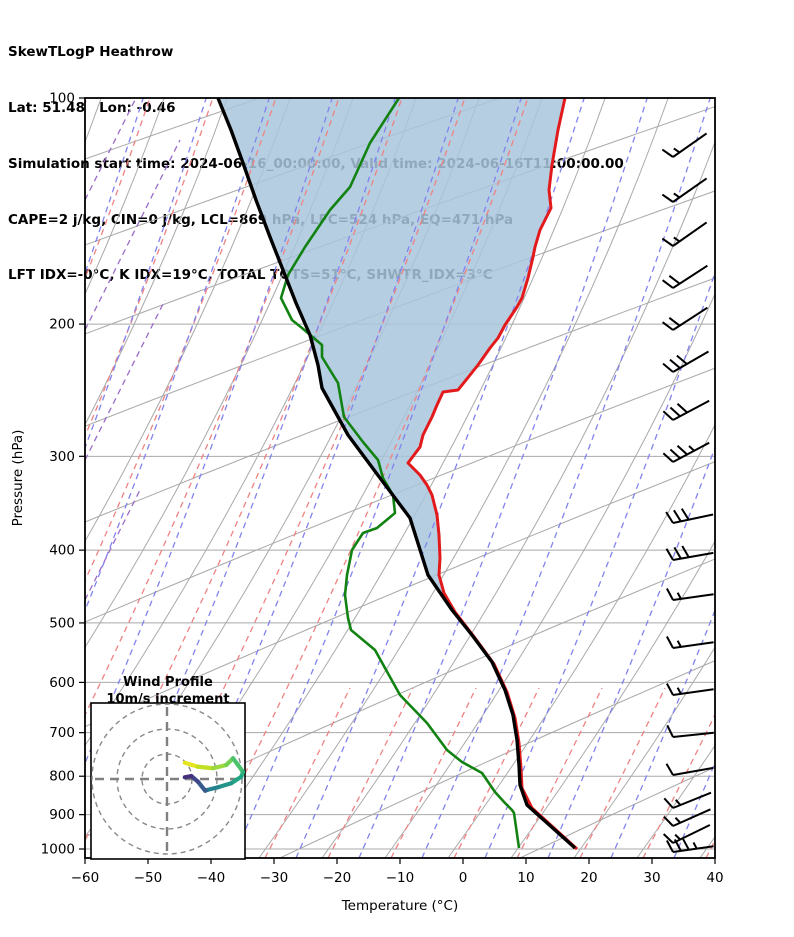  I want to click on y-tick-label: 500, so click(62, 623).